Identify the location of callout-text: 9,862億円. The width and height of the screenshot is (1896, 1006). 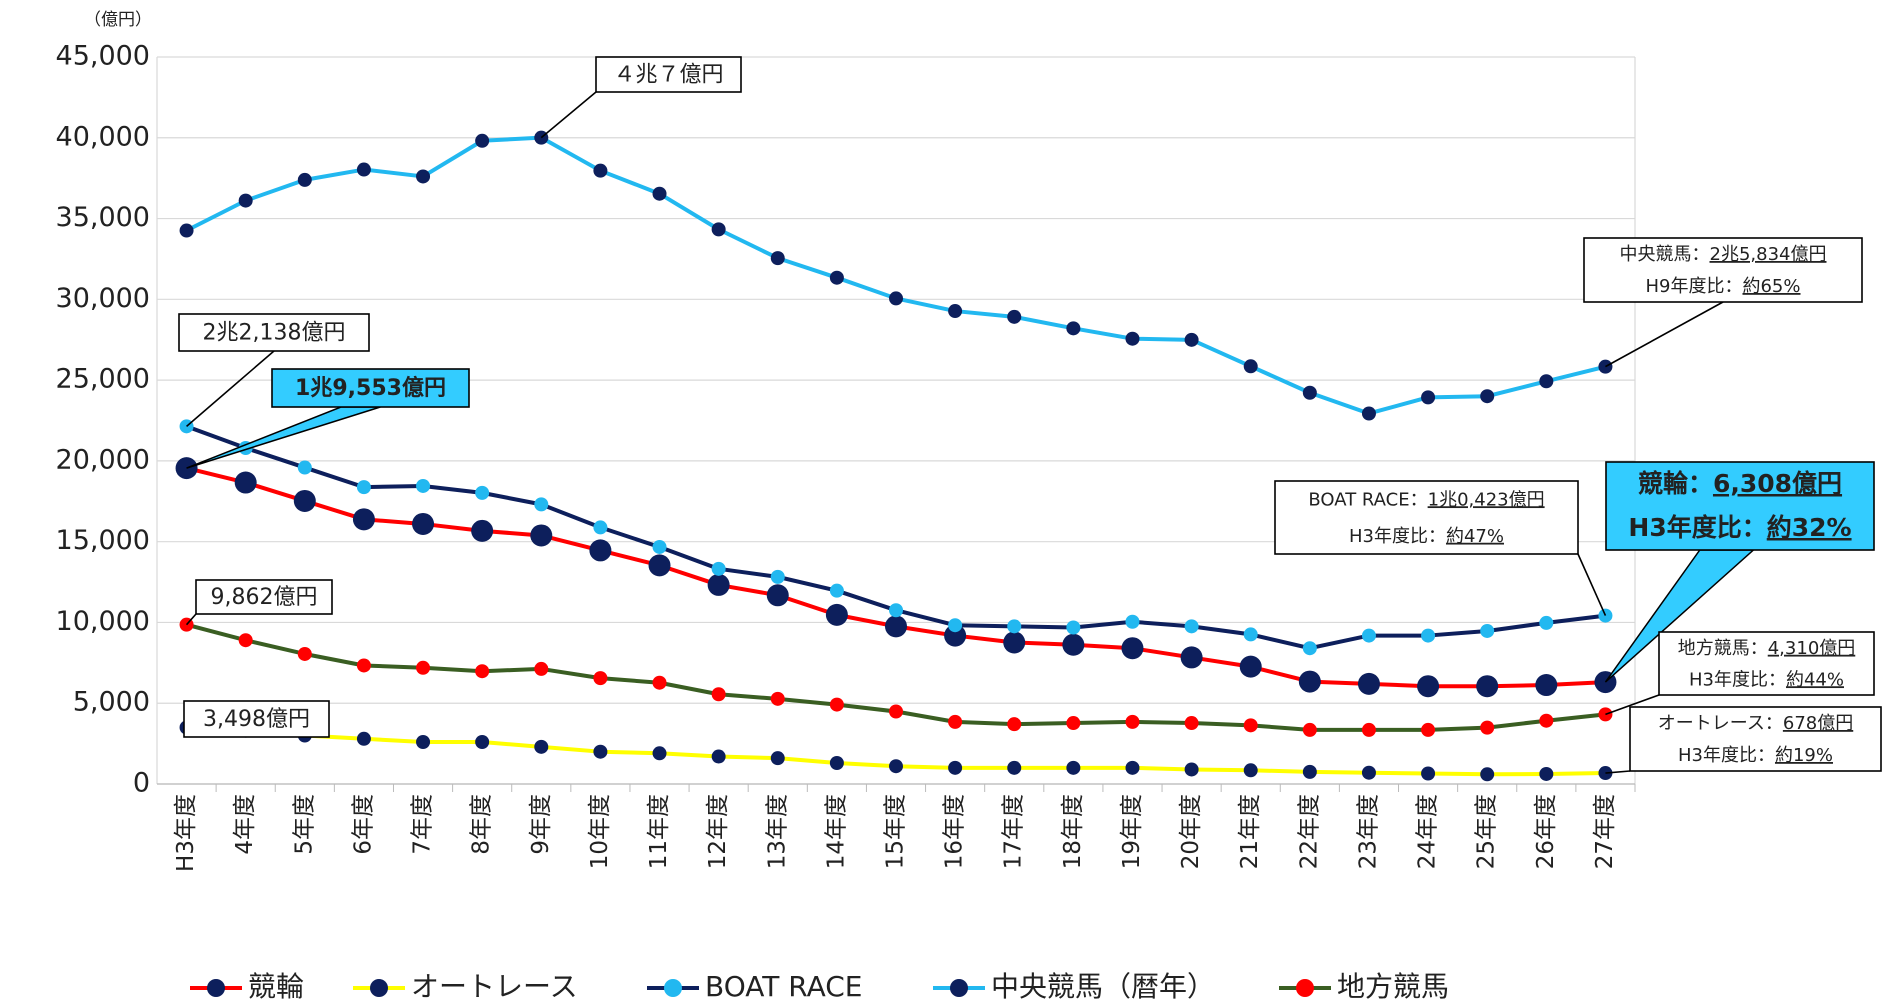
(264, 597).